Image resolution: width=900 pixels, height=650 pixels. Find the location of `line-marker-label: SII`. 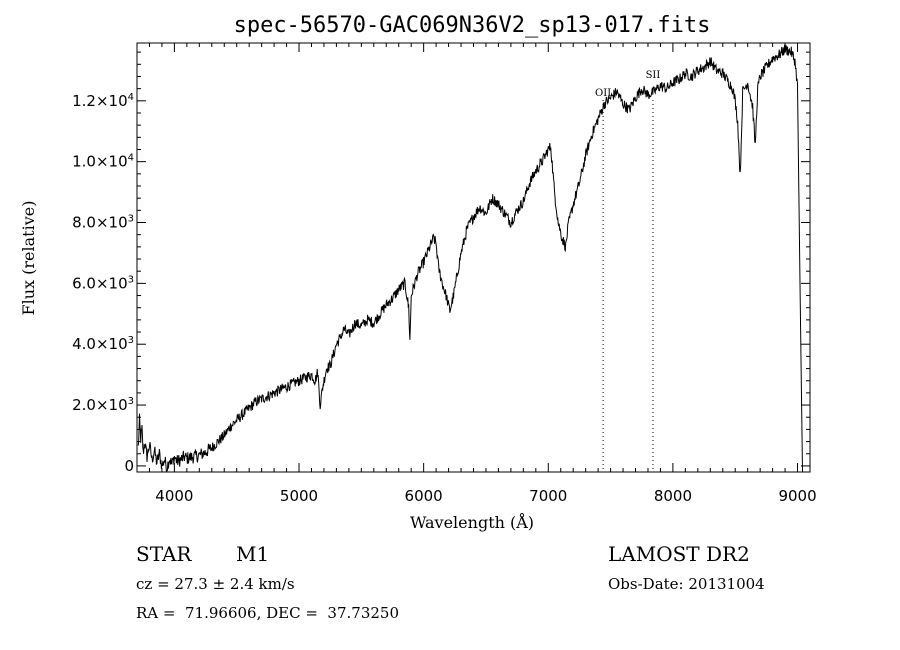

line-marker-label: SII is located at coordinates (653, 75).